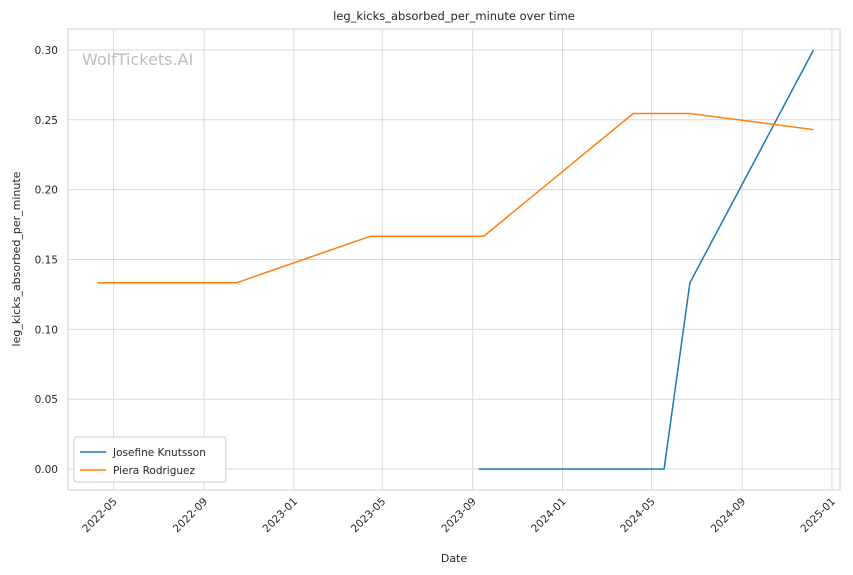  Describe the element at coordinates (454, 16) in the screenshot. I see `chart-title: leg_kicks_absorbed_per_minute over time` at that location.